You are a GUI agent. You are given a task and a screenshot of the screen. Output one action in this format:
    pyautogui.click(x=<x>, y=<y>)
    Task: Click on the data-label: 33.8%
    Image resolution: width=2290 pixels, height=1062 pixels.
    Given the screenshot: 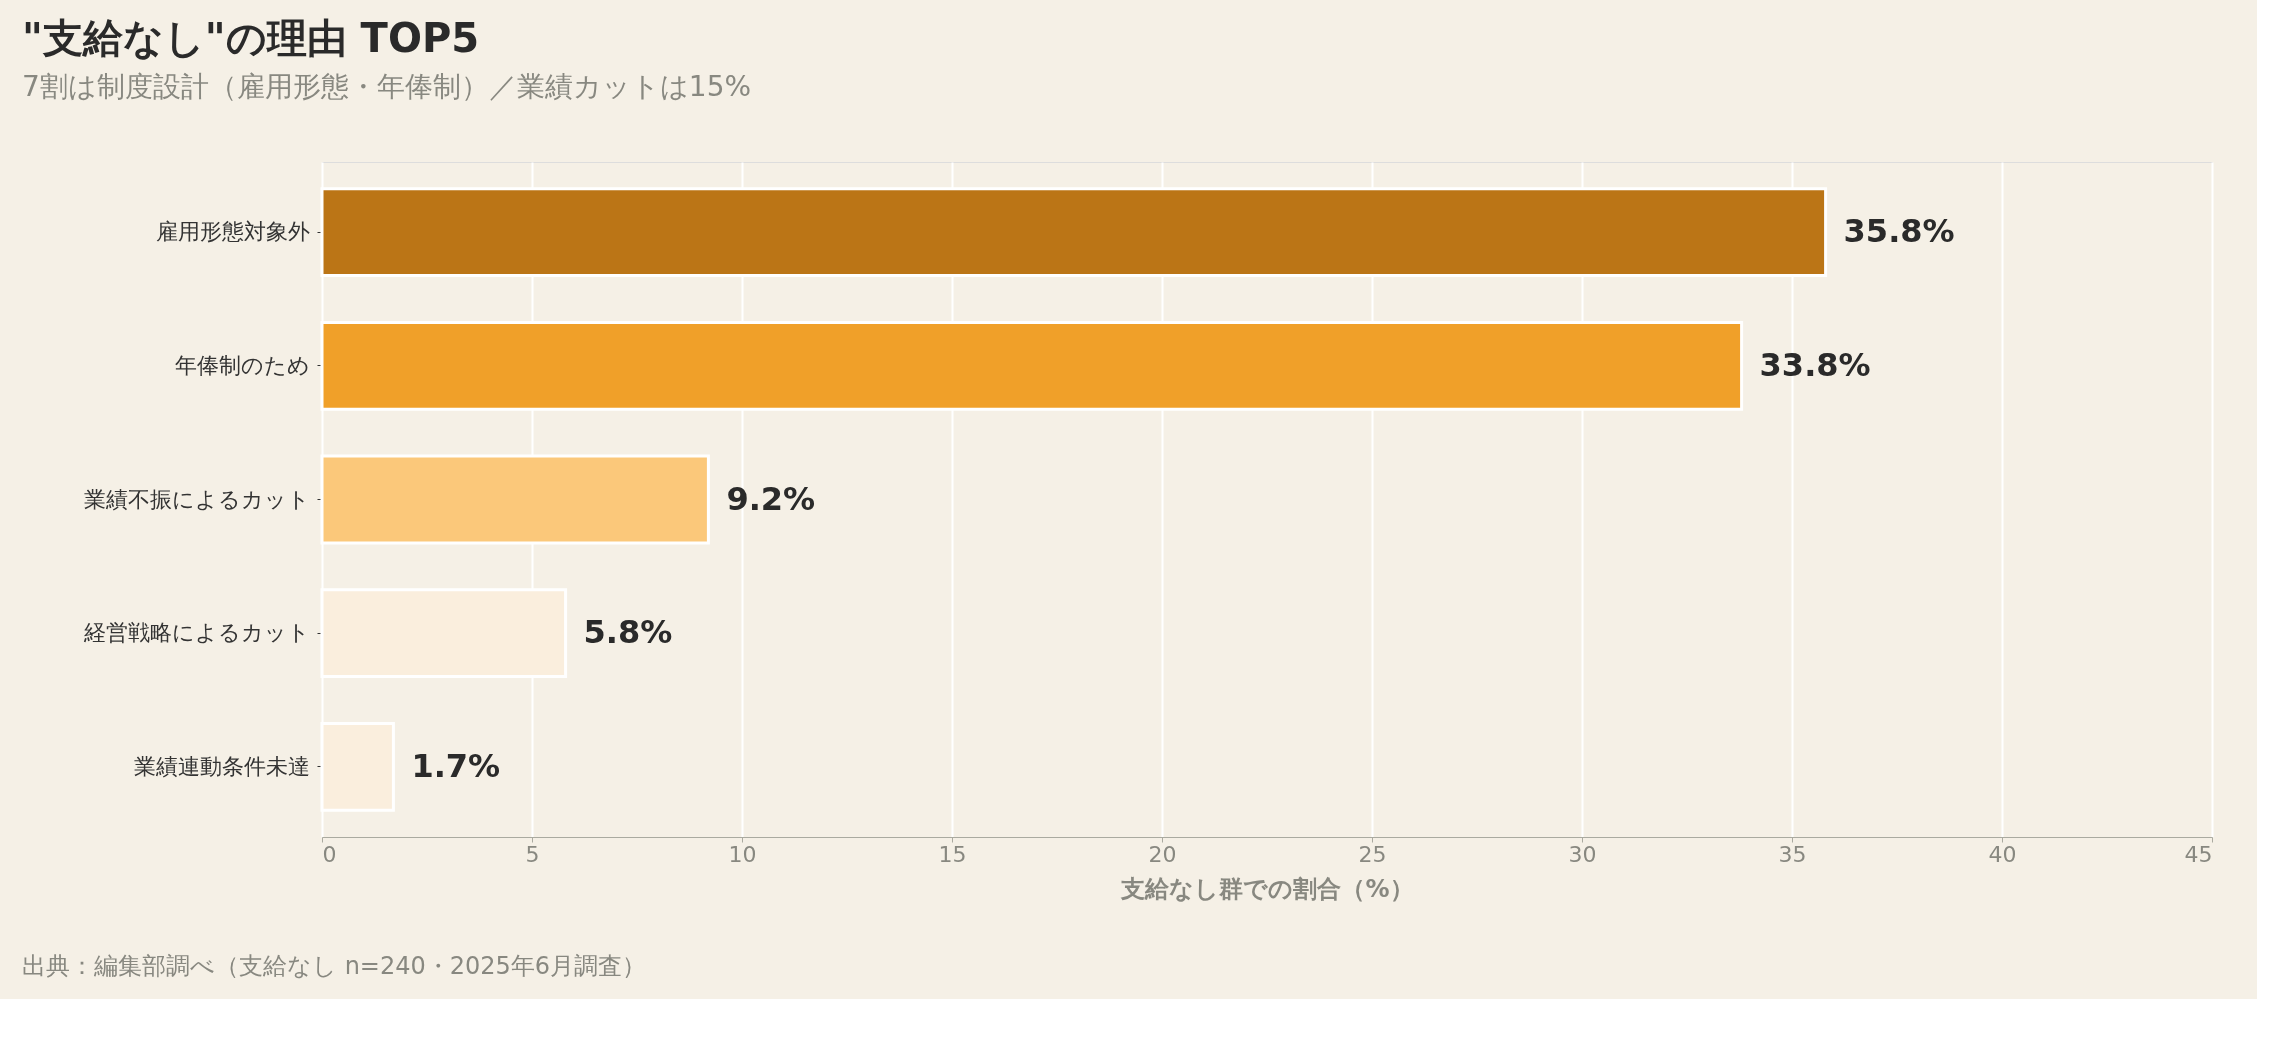 What is the action you would take?
    pyautogui.click(x=1815, y=364)
    